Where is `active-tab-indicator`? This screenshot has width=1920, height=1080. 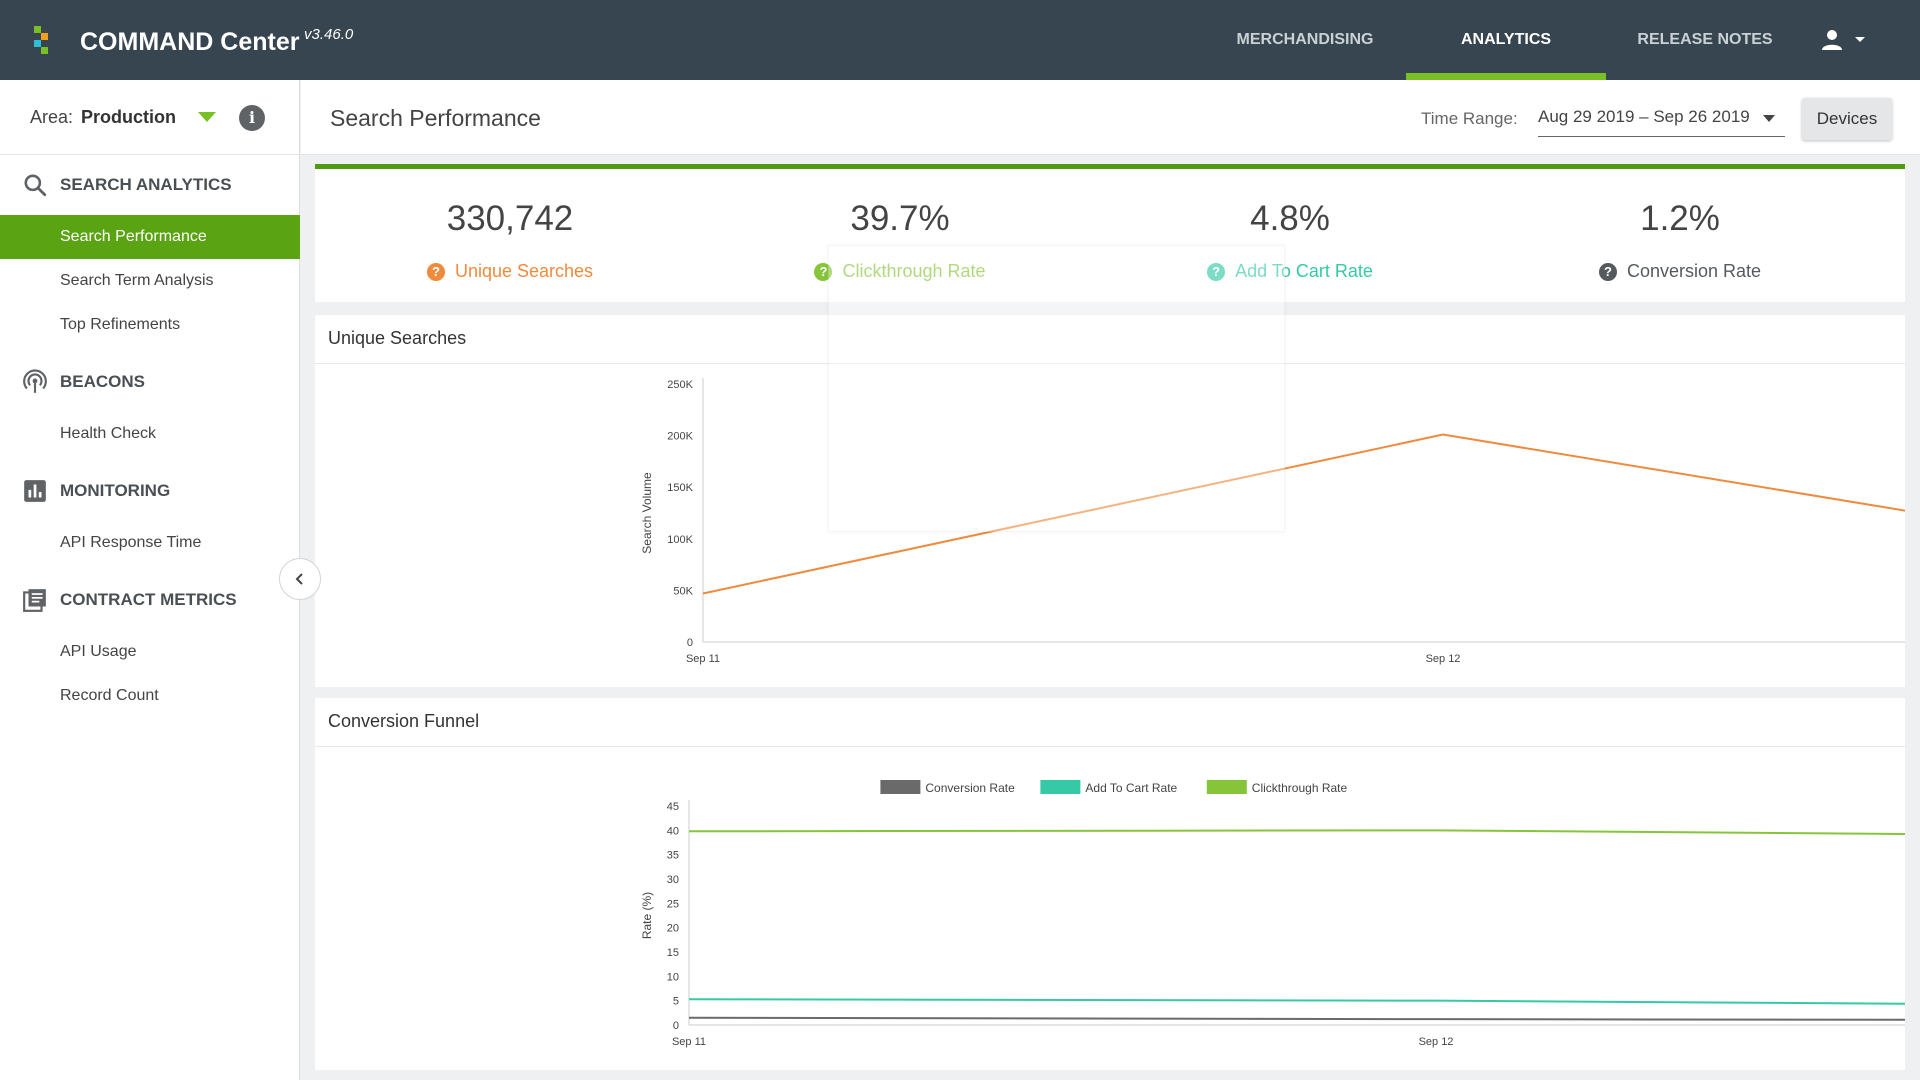
active-tab-indicator is located at coordinates (1506, 76).